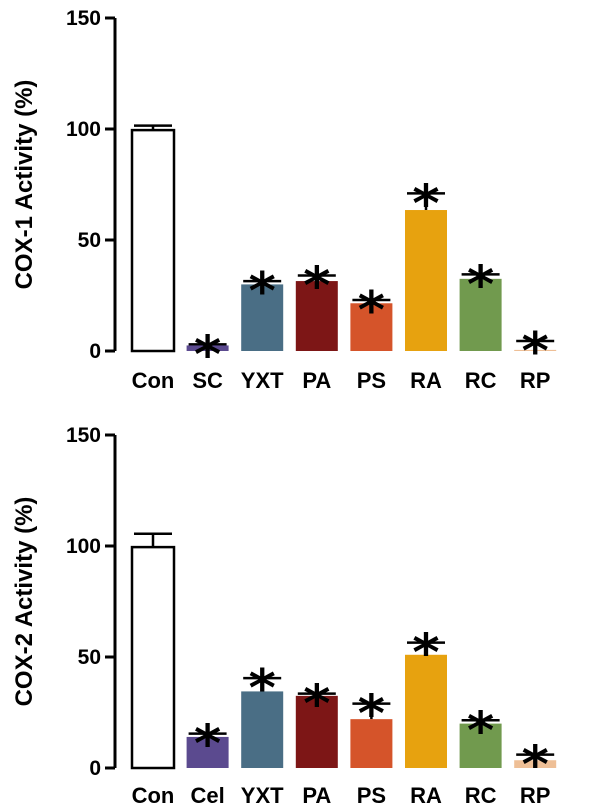  I want to click on bar-cel, so click(207, 752).